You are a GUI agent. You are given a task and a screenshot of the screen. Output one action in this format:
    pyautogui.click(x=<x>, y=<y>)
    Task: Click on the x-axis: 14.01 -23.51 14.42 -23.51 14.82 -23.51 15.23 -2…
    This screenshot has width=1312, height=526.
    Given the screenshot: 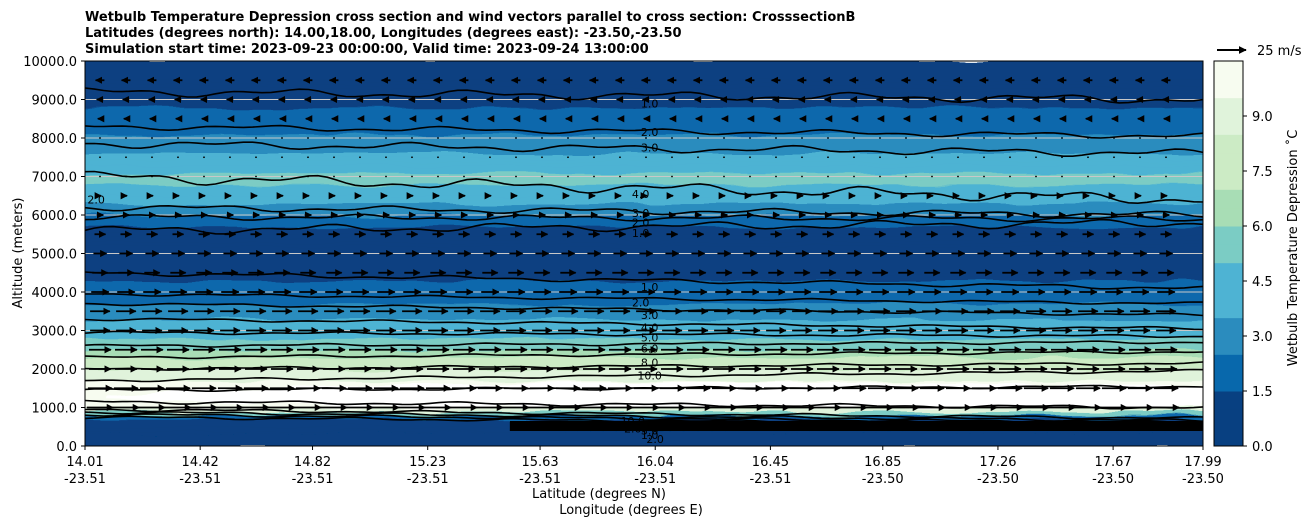 What is the action you would take?
    pyautogui.click(x=644, y=466)
    